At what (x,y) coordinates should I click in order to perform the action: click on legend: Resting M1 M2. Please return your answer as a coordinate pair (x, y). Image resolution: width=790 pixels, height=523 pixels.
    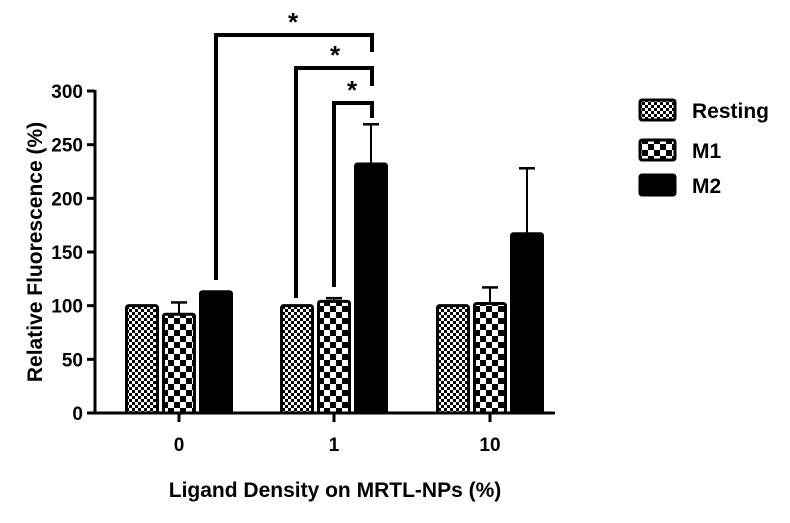
    Looking at the image, I should click on (703, 148).